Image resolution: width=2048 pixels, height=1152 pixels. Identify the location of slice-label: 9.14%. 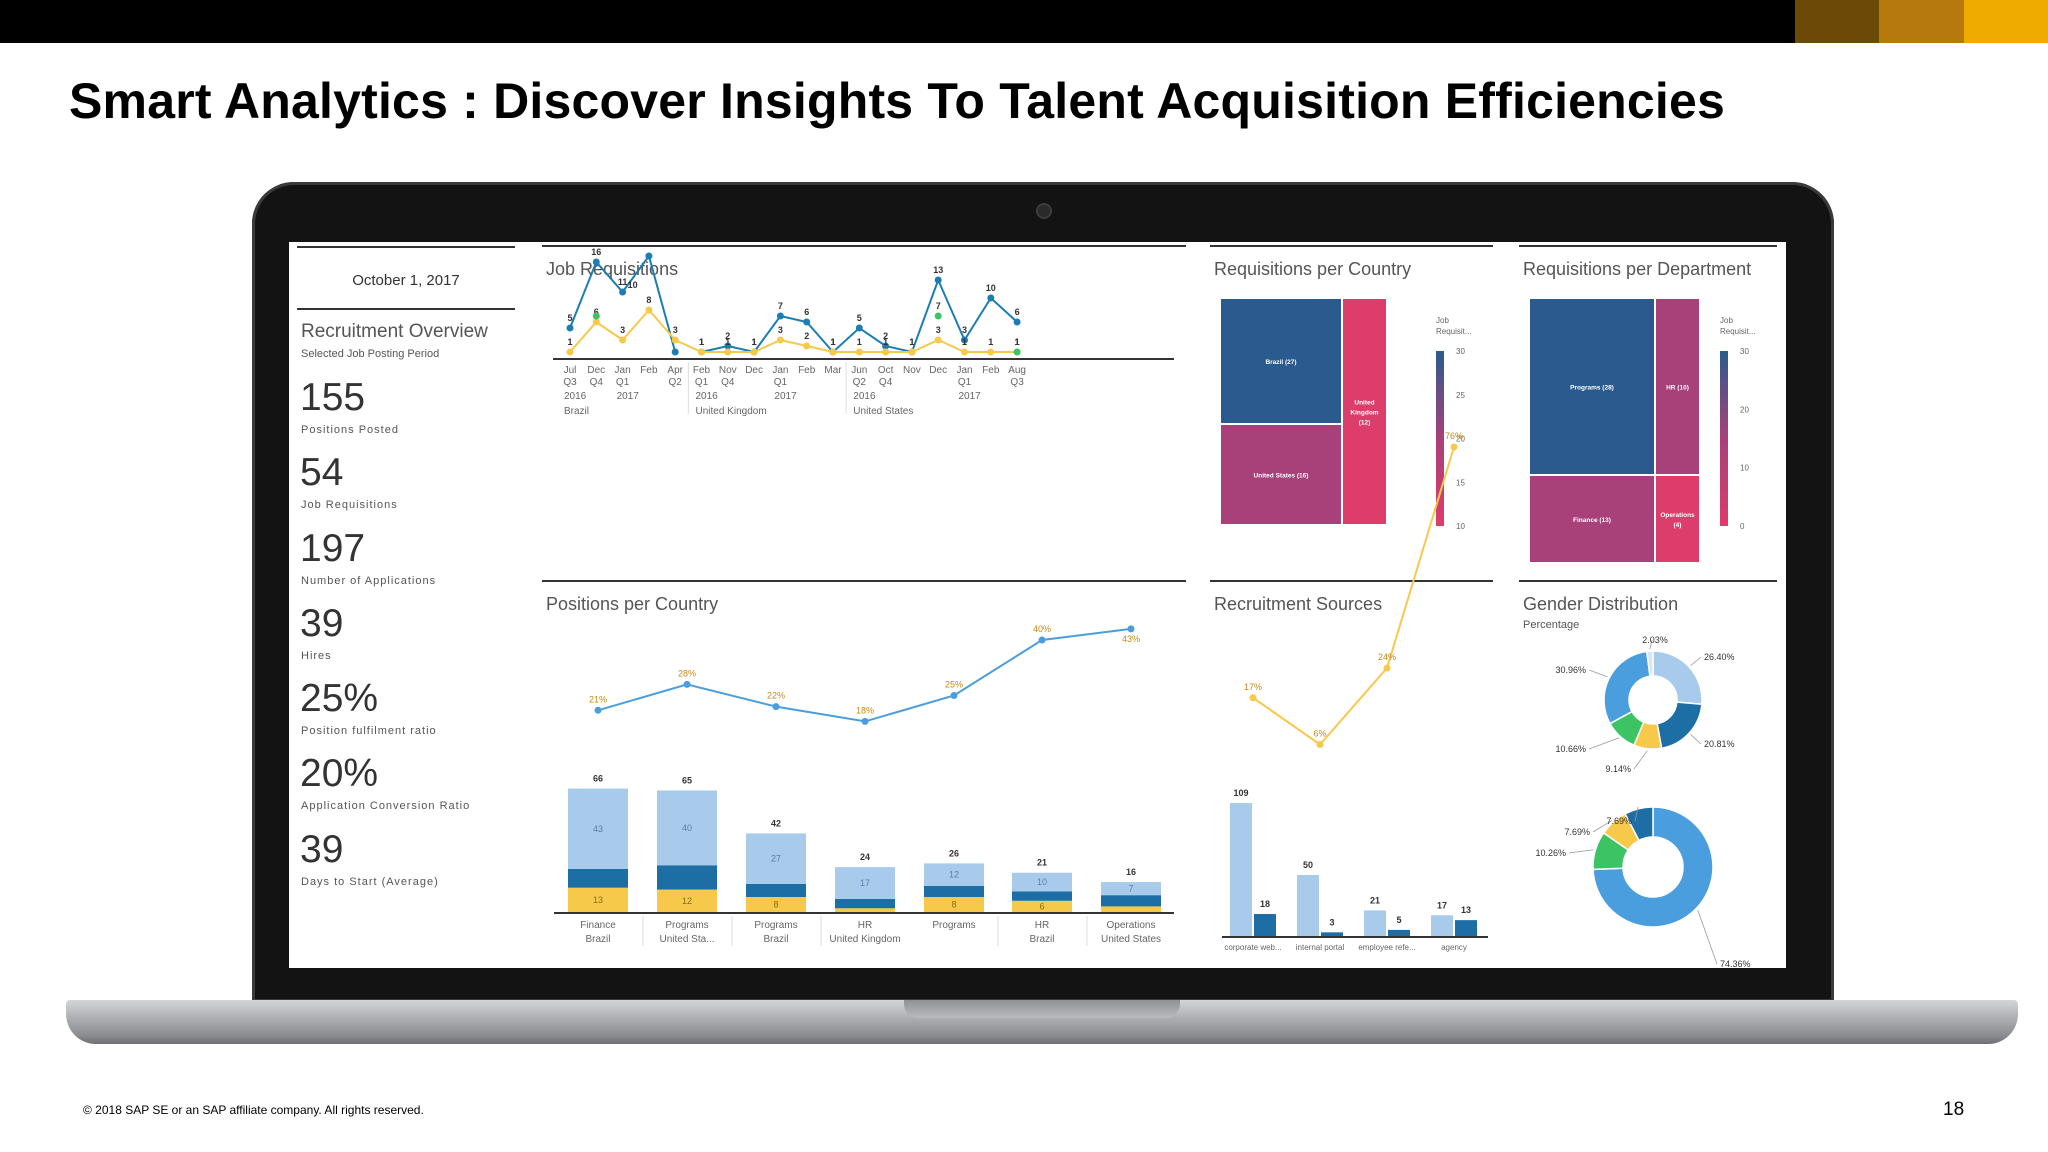
(1618, 769).